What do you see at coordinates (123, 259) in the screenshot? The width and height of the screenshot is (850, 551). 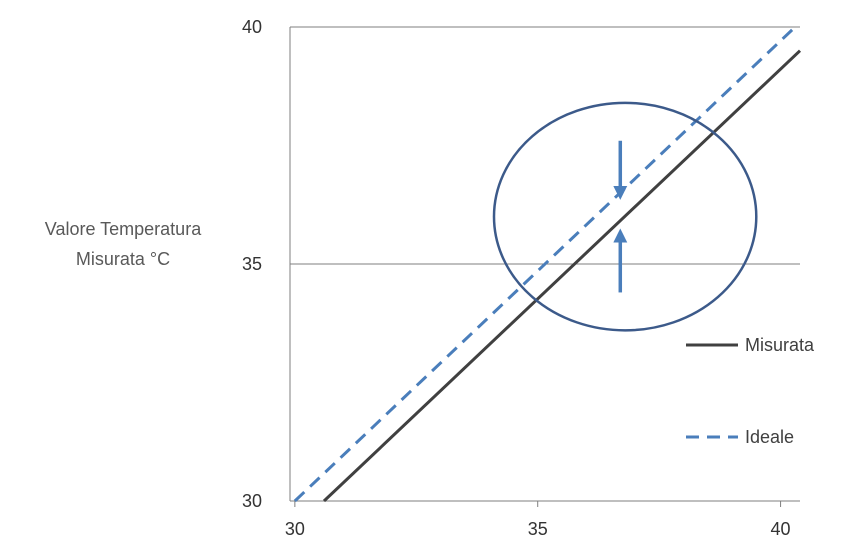 I see `y-axis-label-line: Misurata °C` at bounding box center [123, 259].